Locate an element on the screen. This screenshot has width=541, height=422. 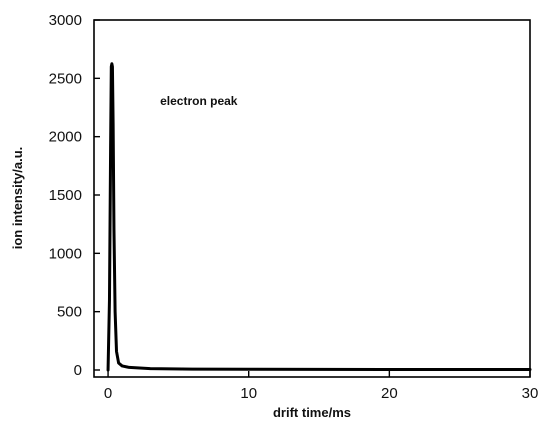
y-tick-label: 2000 is located at coordinates (65, 137).